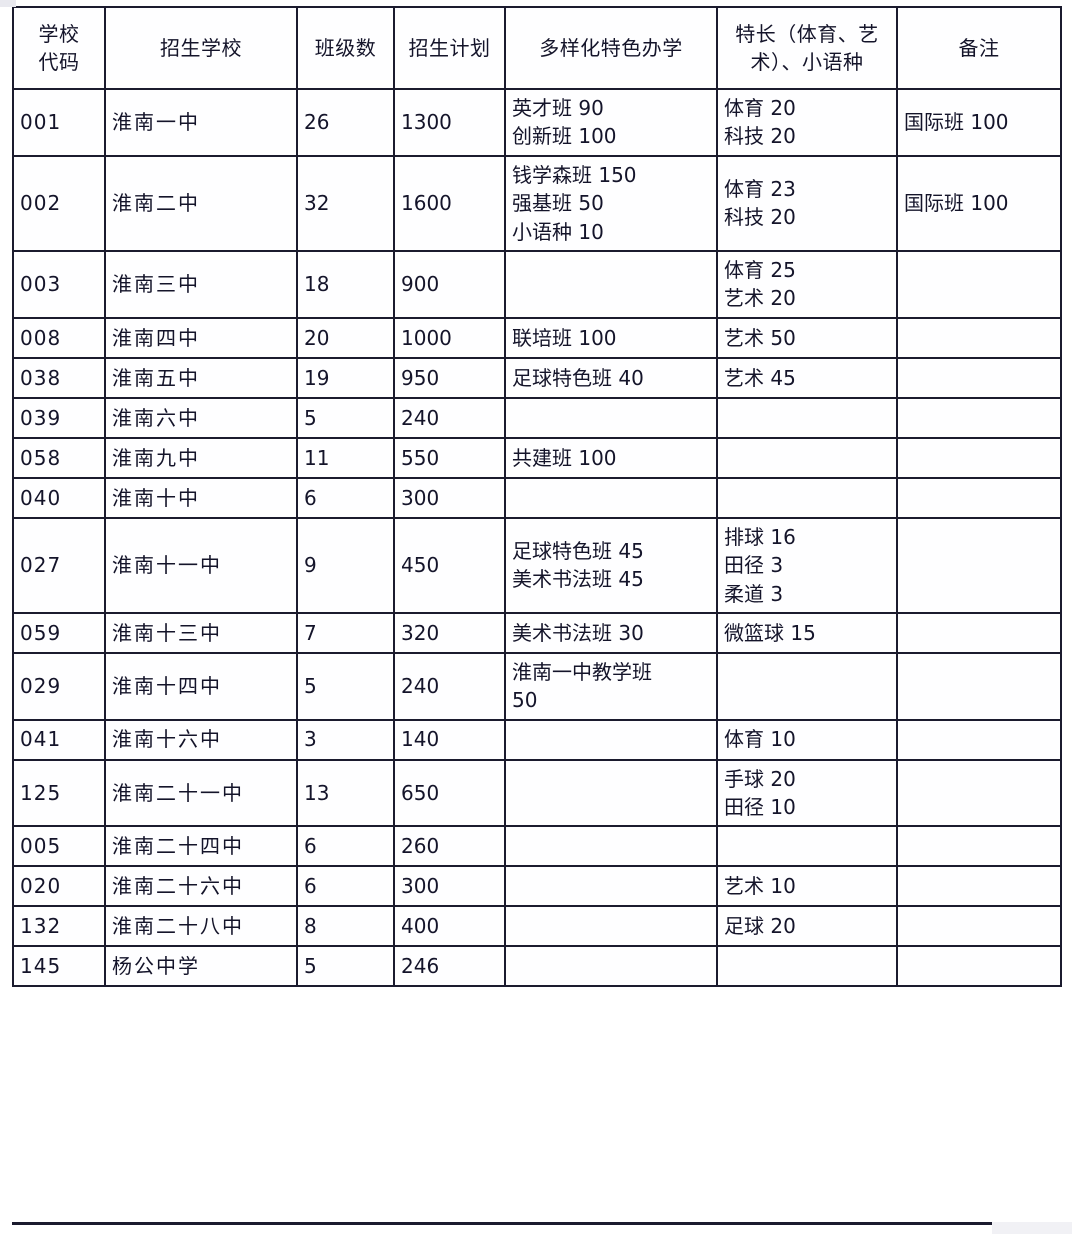 The width and height of the screenshot is (1072, 1234). I want to click on cell-class-count: 18, so click(345, 284).